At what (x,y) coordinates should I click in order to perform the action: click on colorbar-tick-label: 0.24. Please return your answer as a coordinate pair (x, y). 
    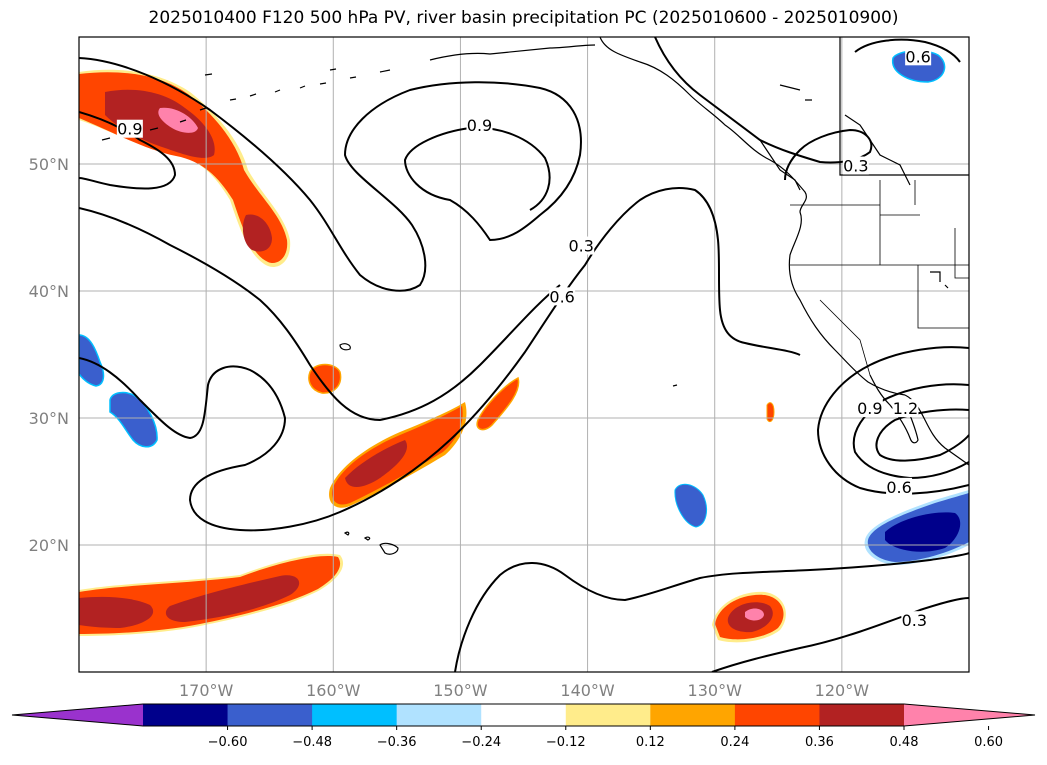
    Looking at the image, I should click on (734, 742).